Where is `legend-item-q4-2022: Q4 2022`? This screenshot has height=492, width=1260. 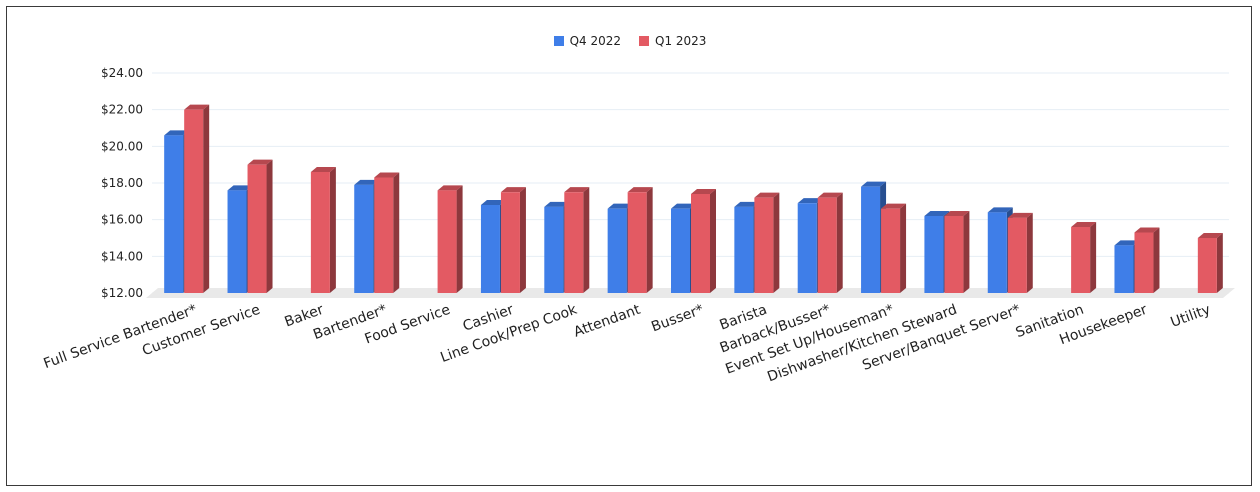 legend-item-q4-2022: Q4 2022 is located at coordinates (587, 41).